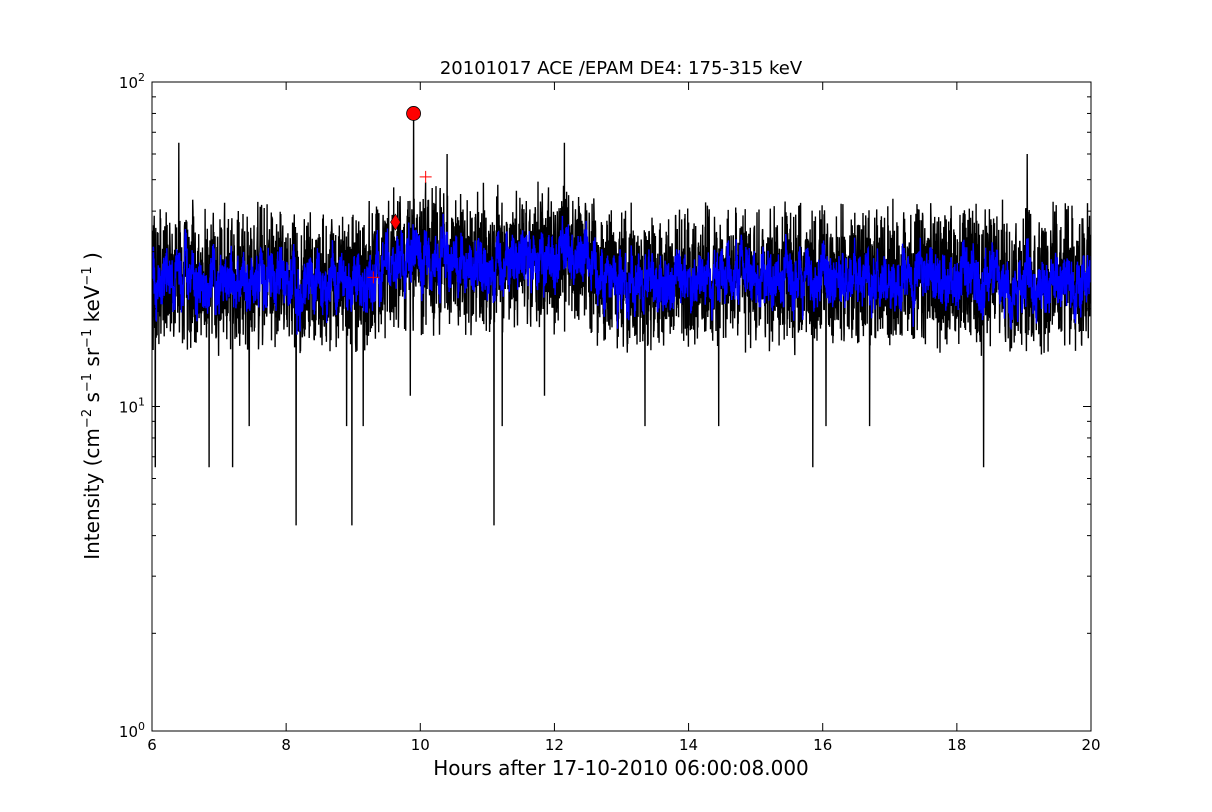 Image resolution: width=1212 pixels, height=812 pixels. What do you see at coordinates (132, 81) in the screenshot?
I see `y-tick-label: 10²` at bounding box center [132, 81].